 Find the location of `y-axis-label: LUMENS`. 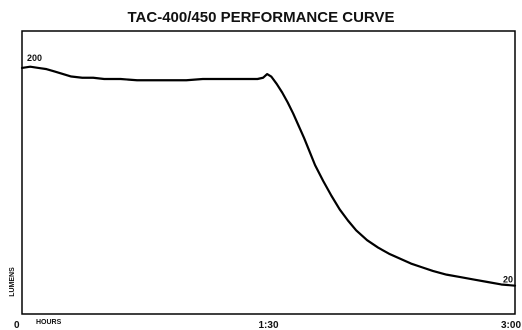

y-axis-label: LUMENS is located at coordinates (12, 282).